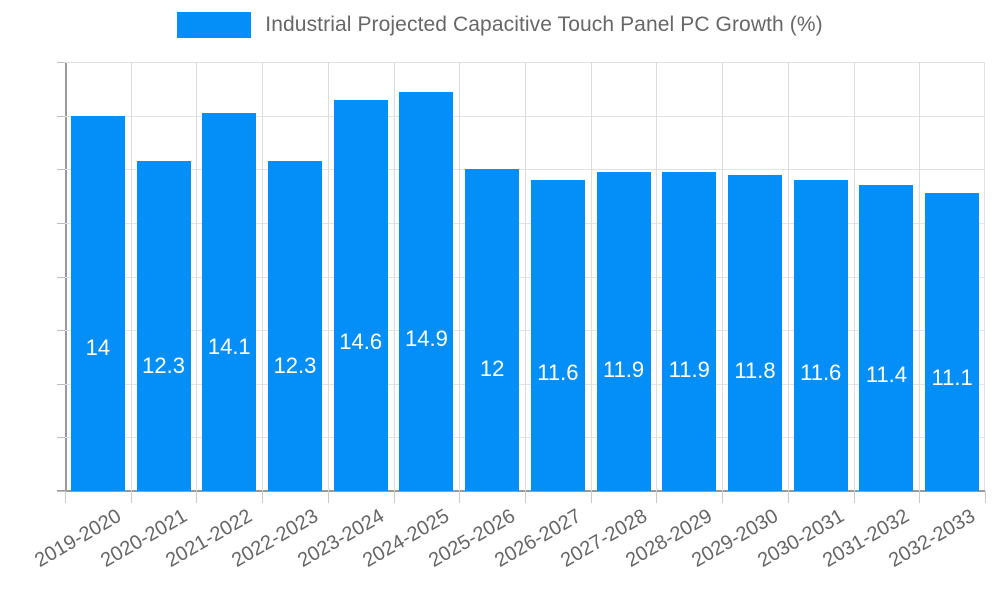 The image size is (1000, 600). Describe the element at coordinates (426, 339) in the screenshot. I see `bar-value-label: 14.9` at that location.